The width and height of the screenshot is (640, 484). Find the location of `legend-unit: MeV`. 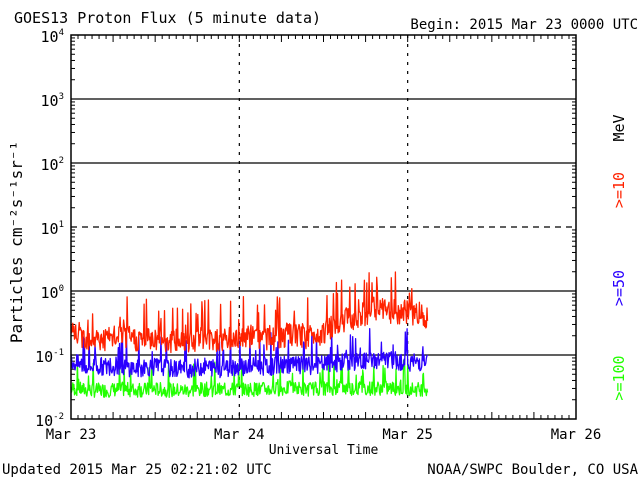

legend-unit: MeV is located at coordinates (619, 127).